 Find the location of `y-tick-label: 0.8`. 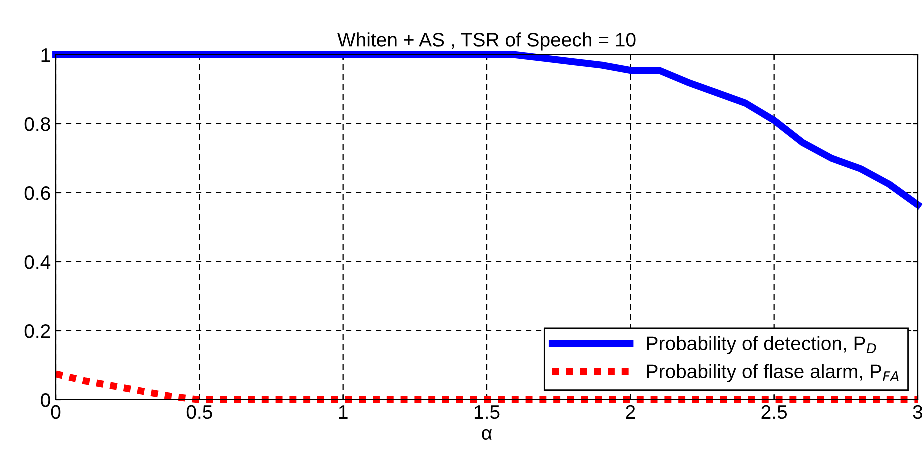

y-tick-label: 0.8 is located at coordinates (37, 124).